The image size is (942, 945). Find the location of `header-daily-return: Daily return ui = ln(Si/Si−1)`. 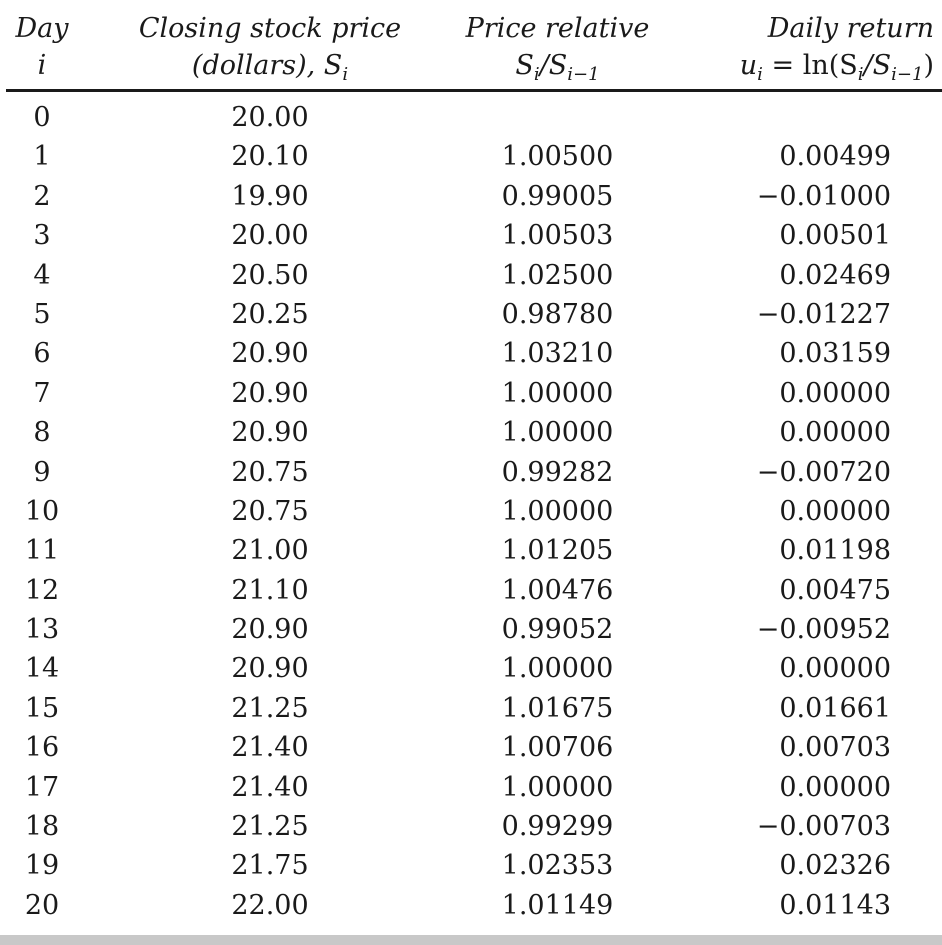

header-daily-return: Daily return ui = ln(Si/Si−1) is located at coordinates (821, 51).